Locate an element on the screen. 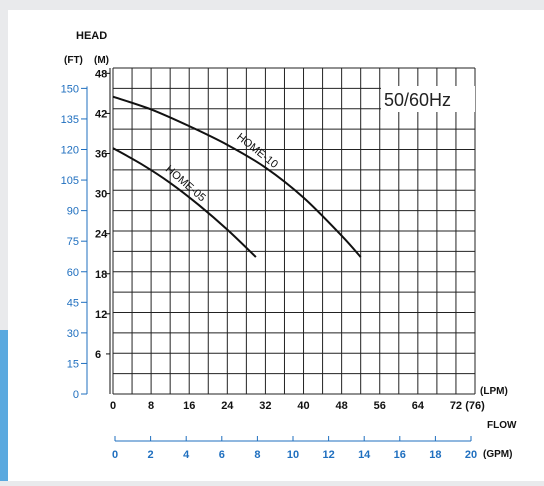 The width and height of the screenshot is (544, 486). m-tick-label: 30 is located at coordinates (101, 195).